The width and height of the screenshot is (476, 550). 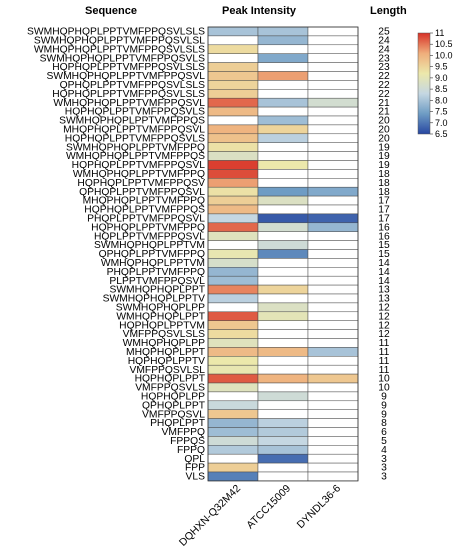 What do you see at coordinates (384, 227) in the screenshot?
I see `length-label: 16` at bounding box center [384, 227].